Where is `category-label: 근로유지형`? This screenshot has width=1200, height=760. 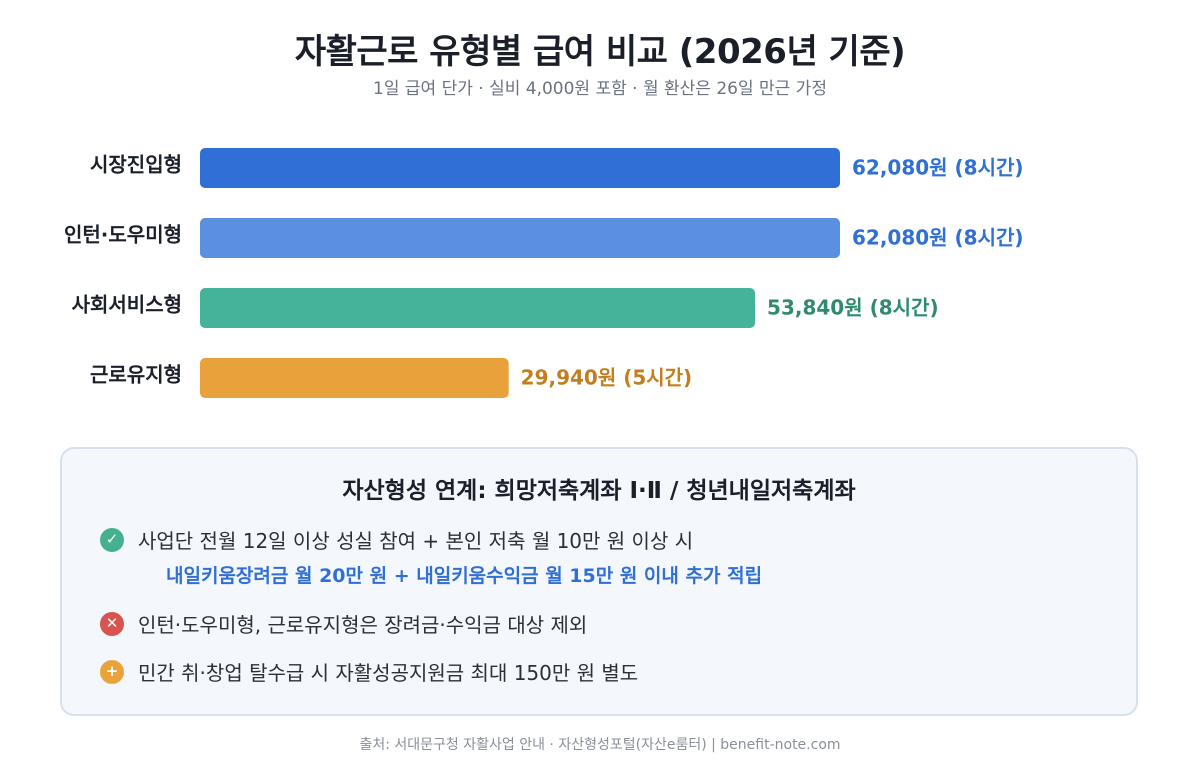 category-label: 근로유지형 is located at coordinates (136, 375).